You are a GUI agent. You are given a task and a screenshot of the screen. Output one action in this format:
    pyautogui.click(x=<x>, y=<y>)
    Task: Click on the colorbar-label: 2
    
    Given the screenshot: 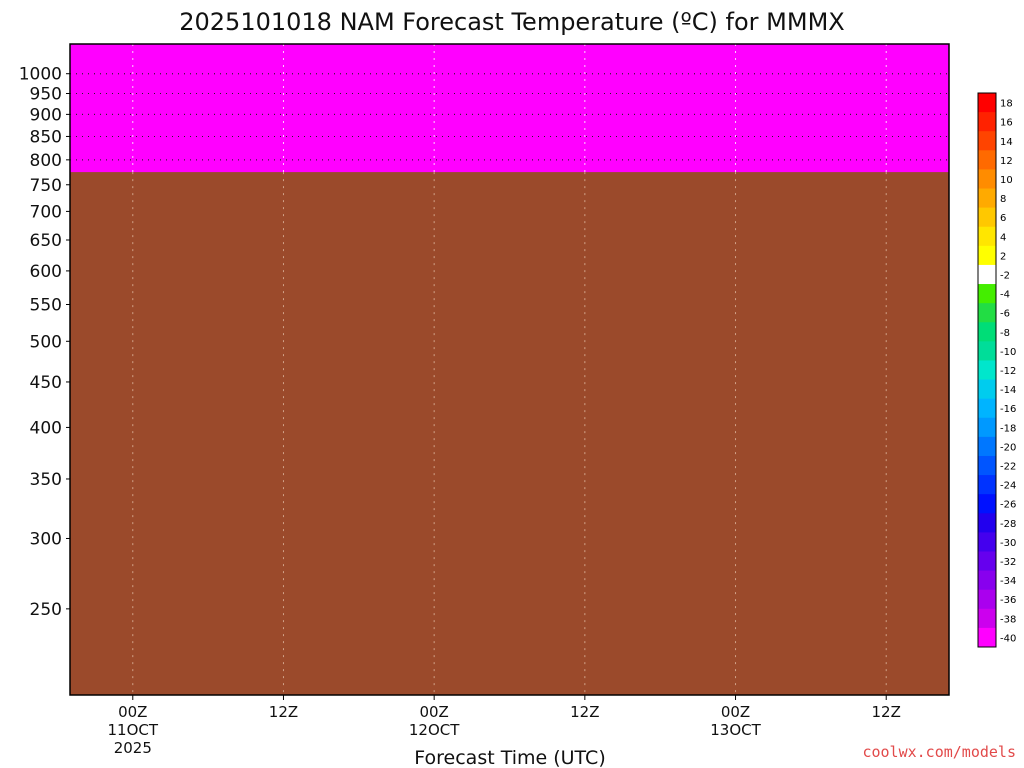 What is the action you would take?
    pyautogui.click(x=1003, y=256)
    